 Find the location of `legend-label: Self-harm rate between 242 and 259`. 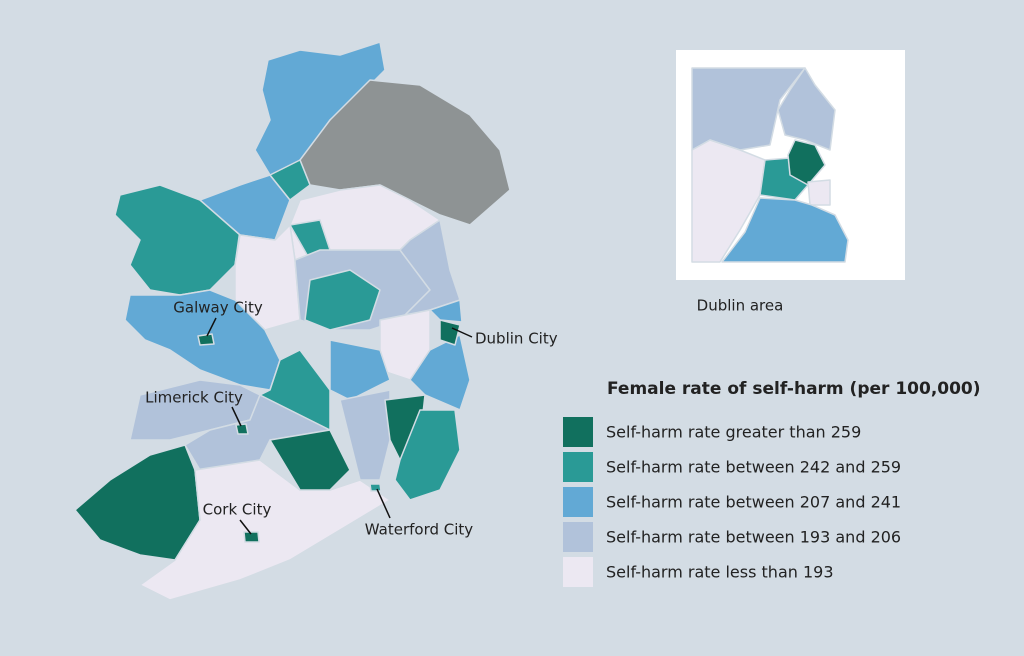

legend-label: Self-harm rate between 242 and 259 is located at coordinates (753, 467).